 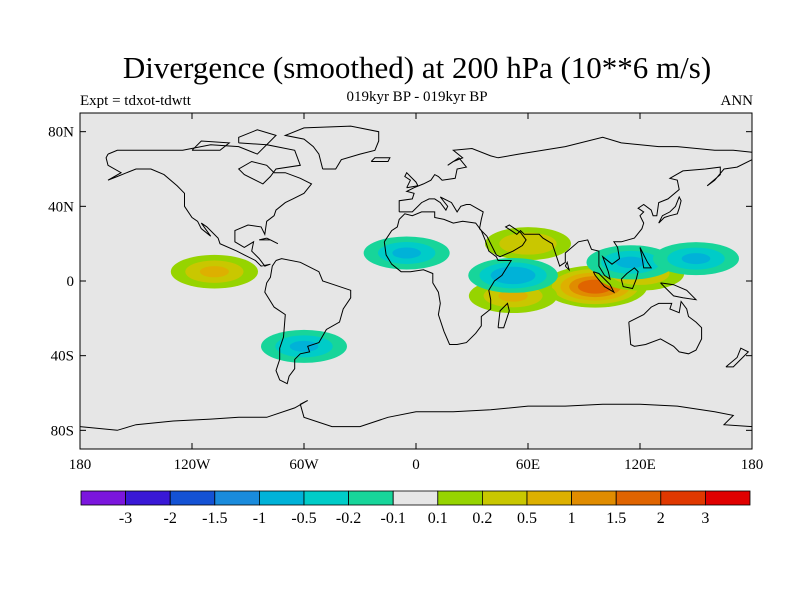 What do you see at coordinates (737, 101) in the screenshot?
I see `season-label: ANN` at bounding box center [737, 101].